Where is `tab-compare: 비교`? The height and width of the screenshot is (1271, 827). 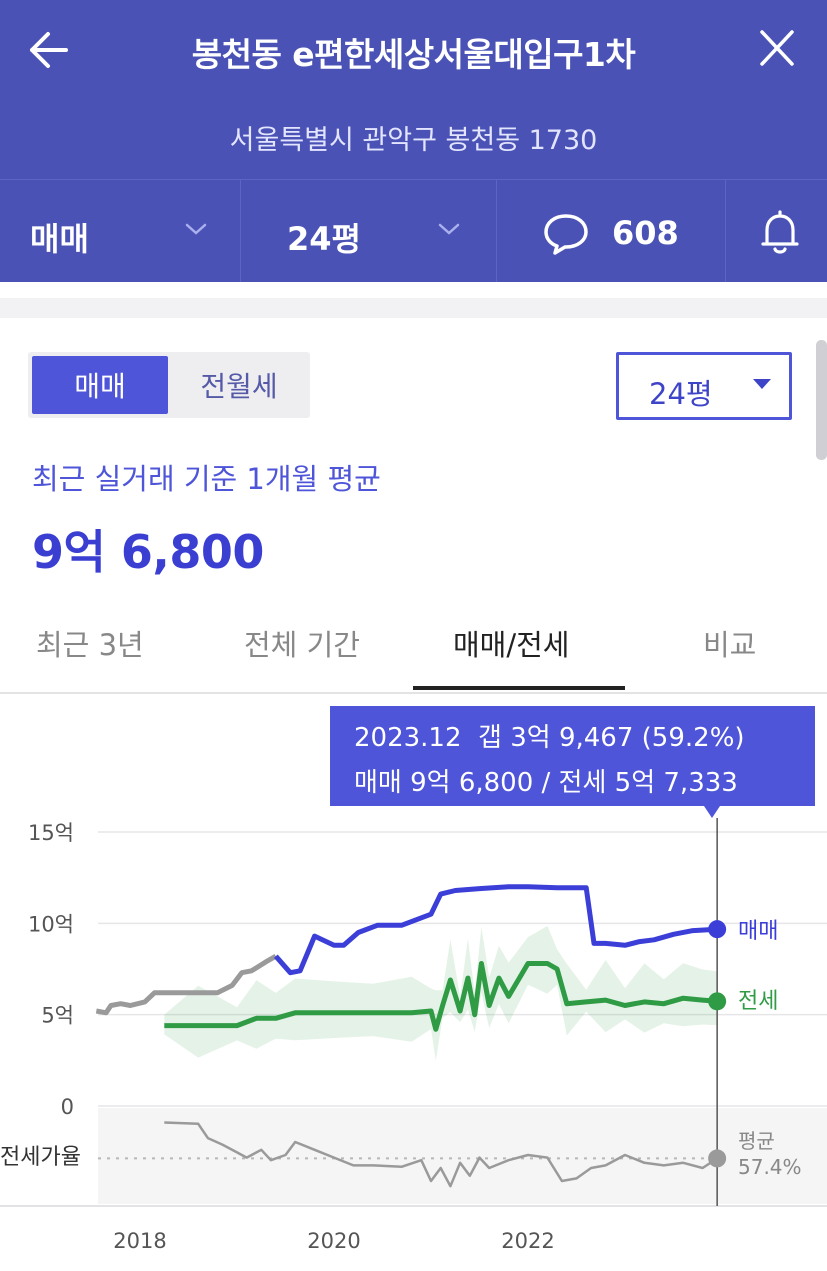 tab-compare: 비교 is located at coordinates (730, 645).